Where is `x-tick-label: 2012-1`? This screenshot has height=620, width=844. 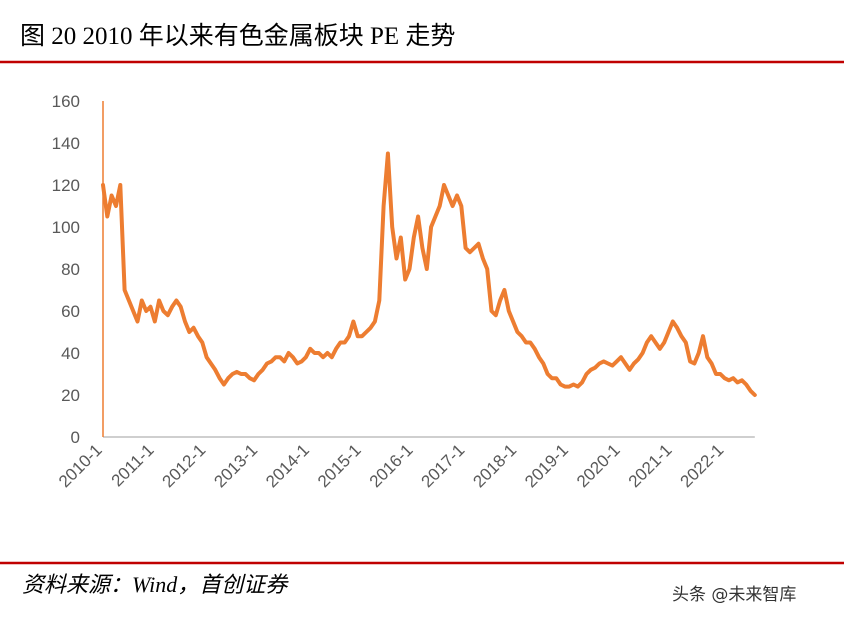 x-tick-label: 2012-1 is located at coordinates (184, 465).